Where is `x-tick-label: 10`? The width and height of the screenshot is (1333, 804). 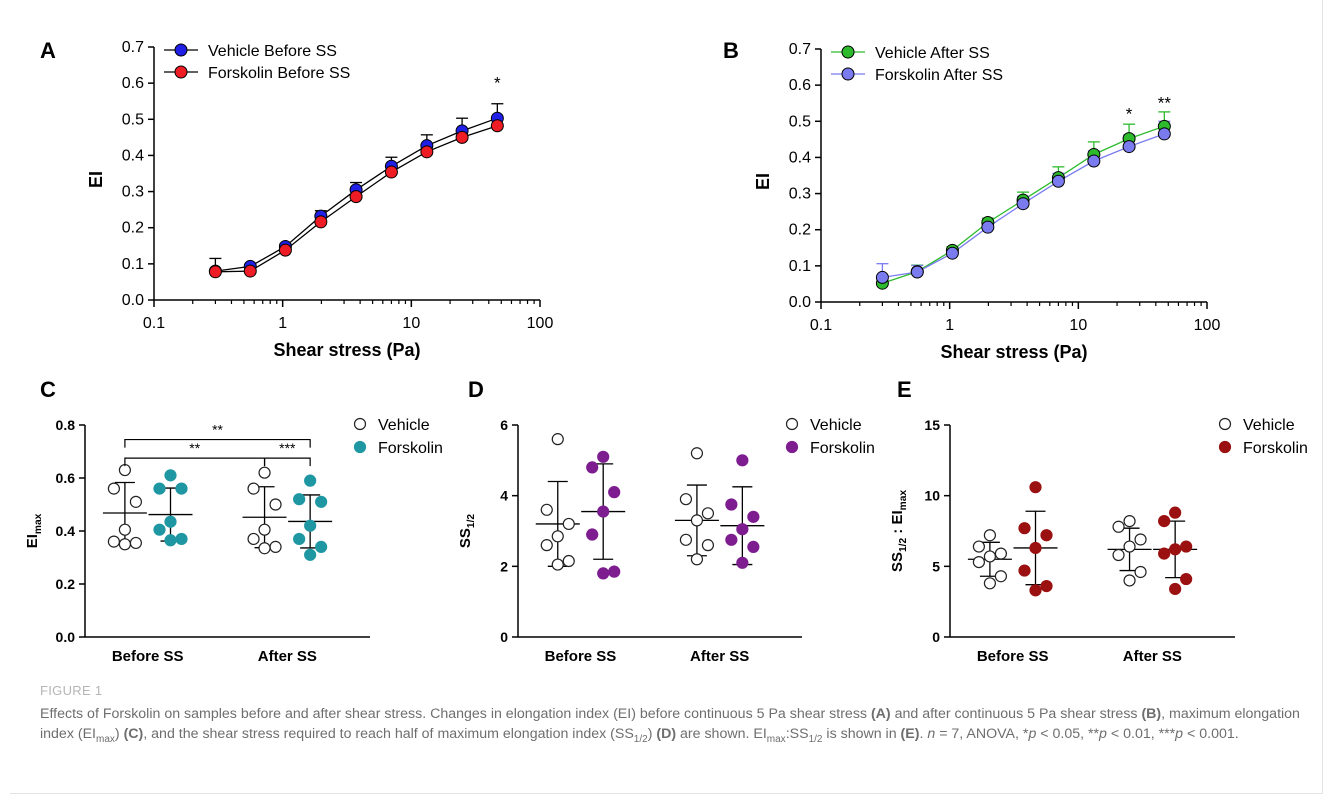
x-tick-label: 10 is located at coordinates (1078, 325).